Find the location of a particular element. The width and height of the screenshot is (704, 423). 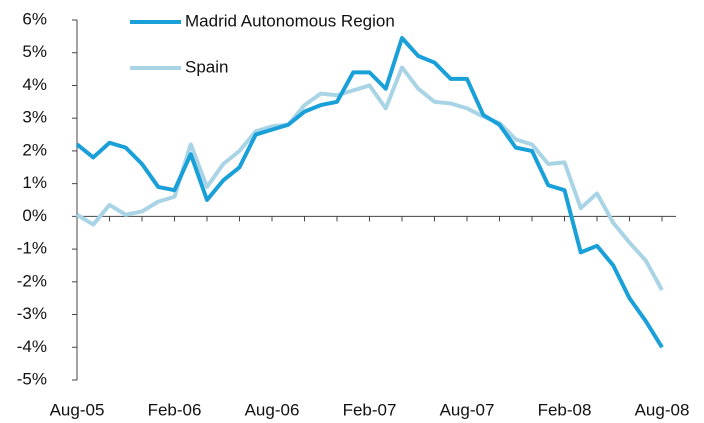

x-tick-label: Aug-06 is located at coordinates (272, 409).